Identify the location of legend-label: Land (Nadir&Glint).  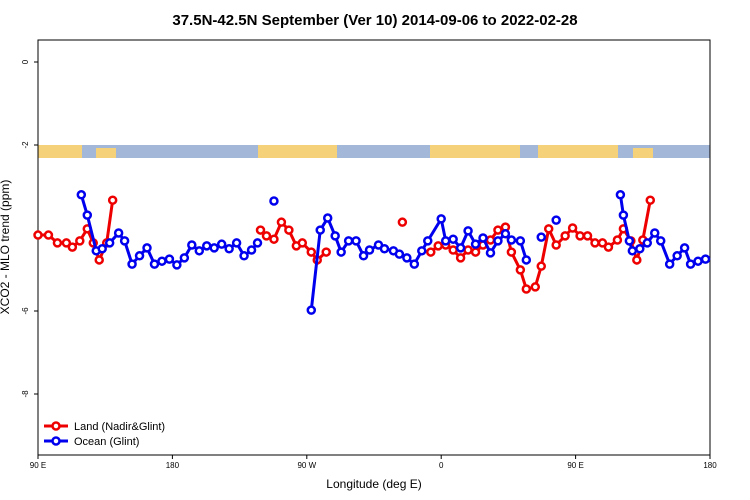
(119, 427).